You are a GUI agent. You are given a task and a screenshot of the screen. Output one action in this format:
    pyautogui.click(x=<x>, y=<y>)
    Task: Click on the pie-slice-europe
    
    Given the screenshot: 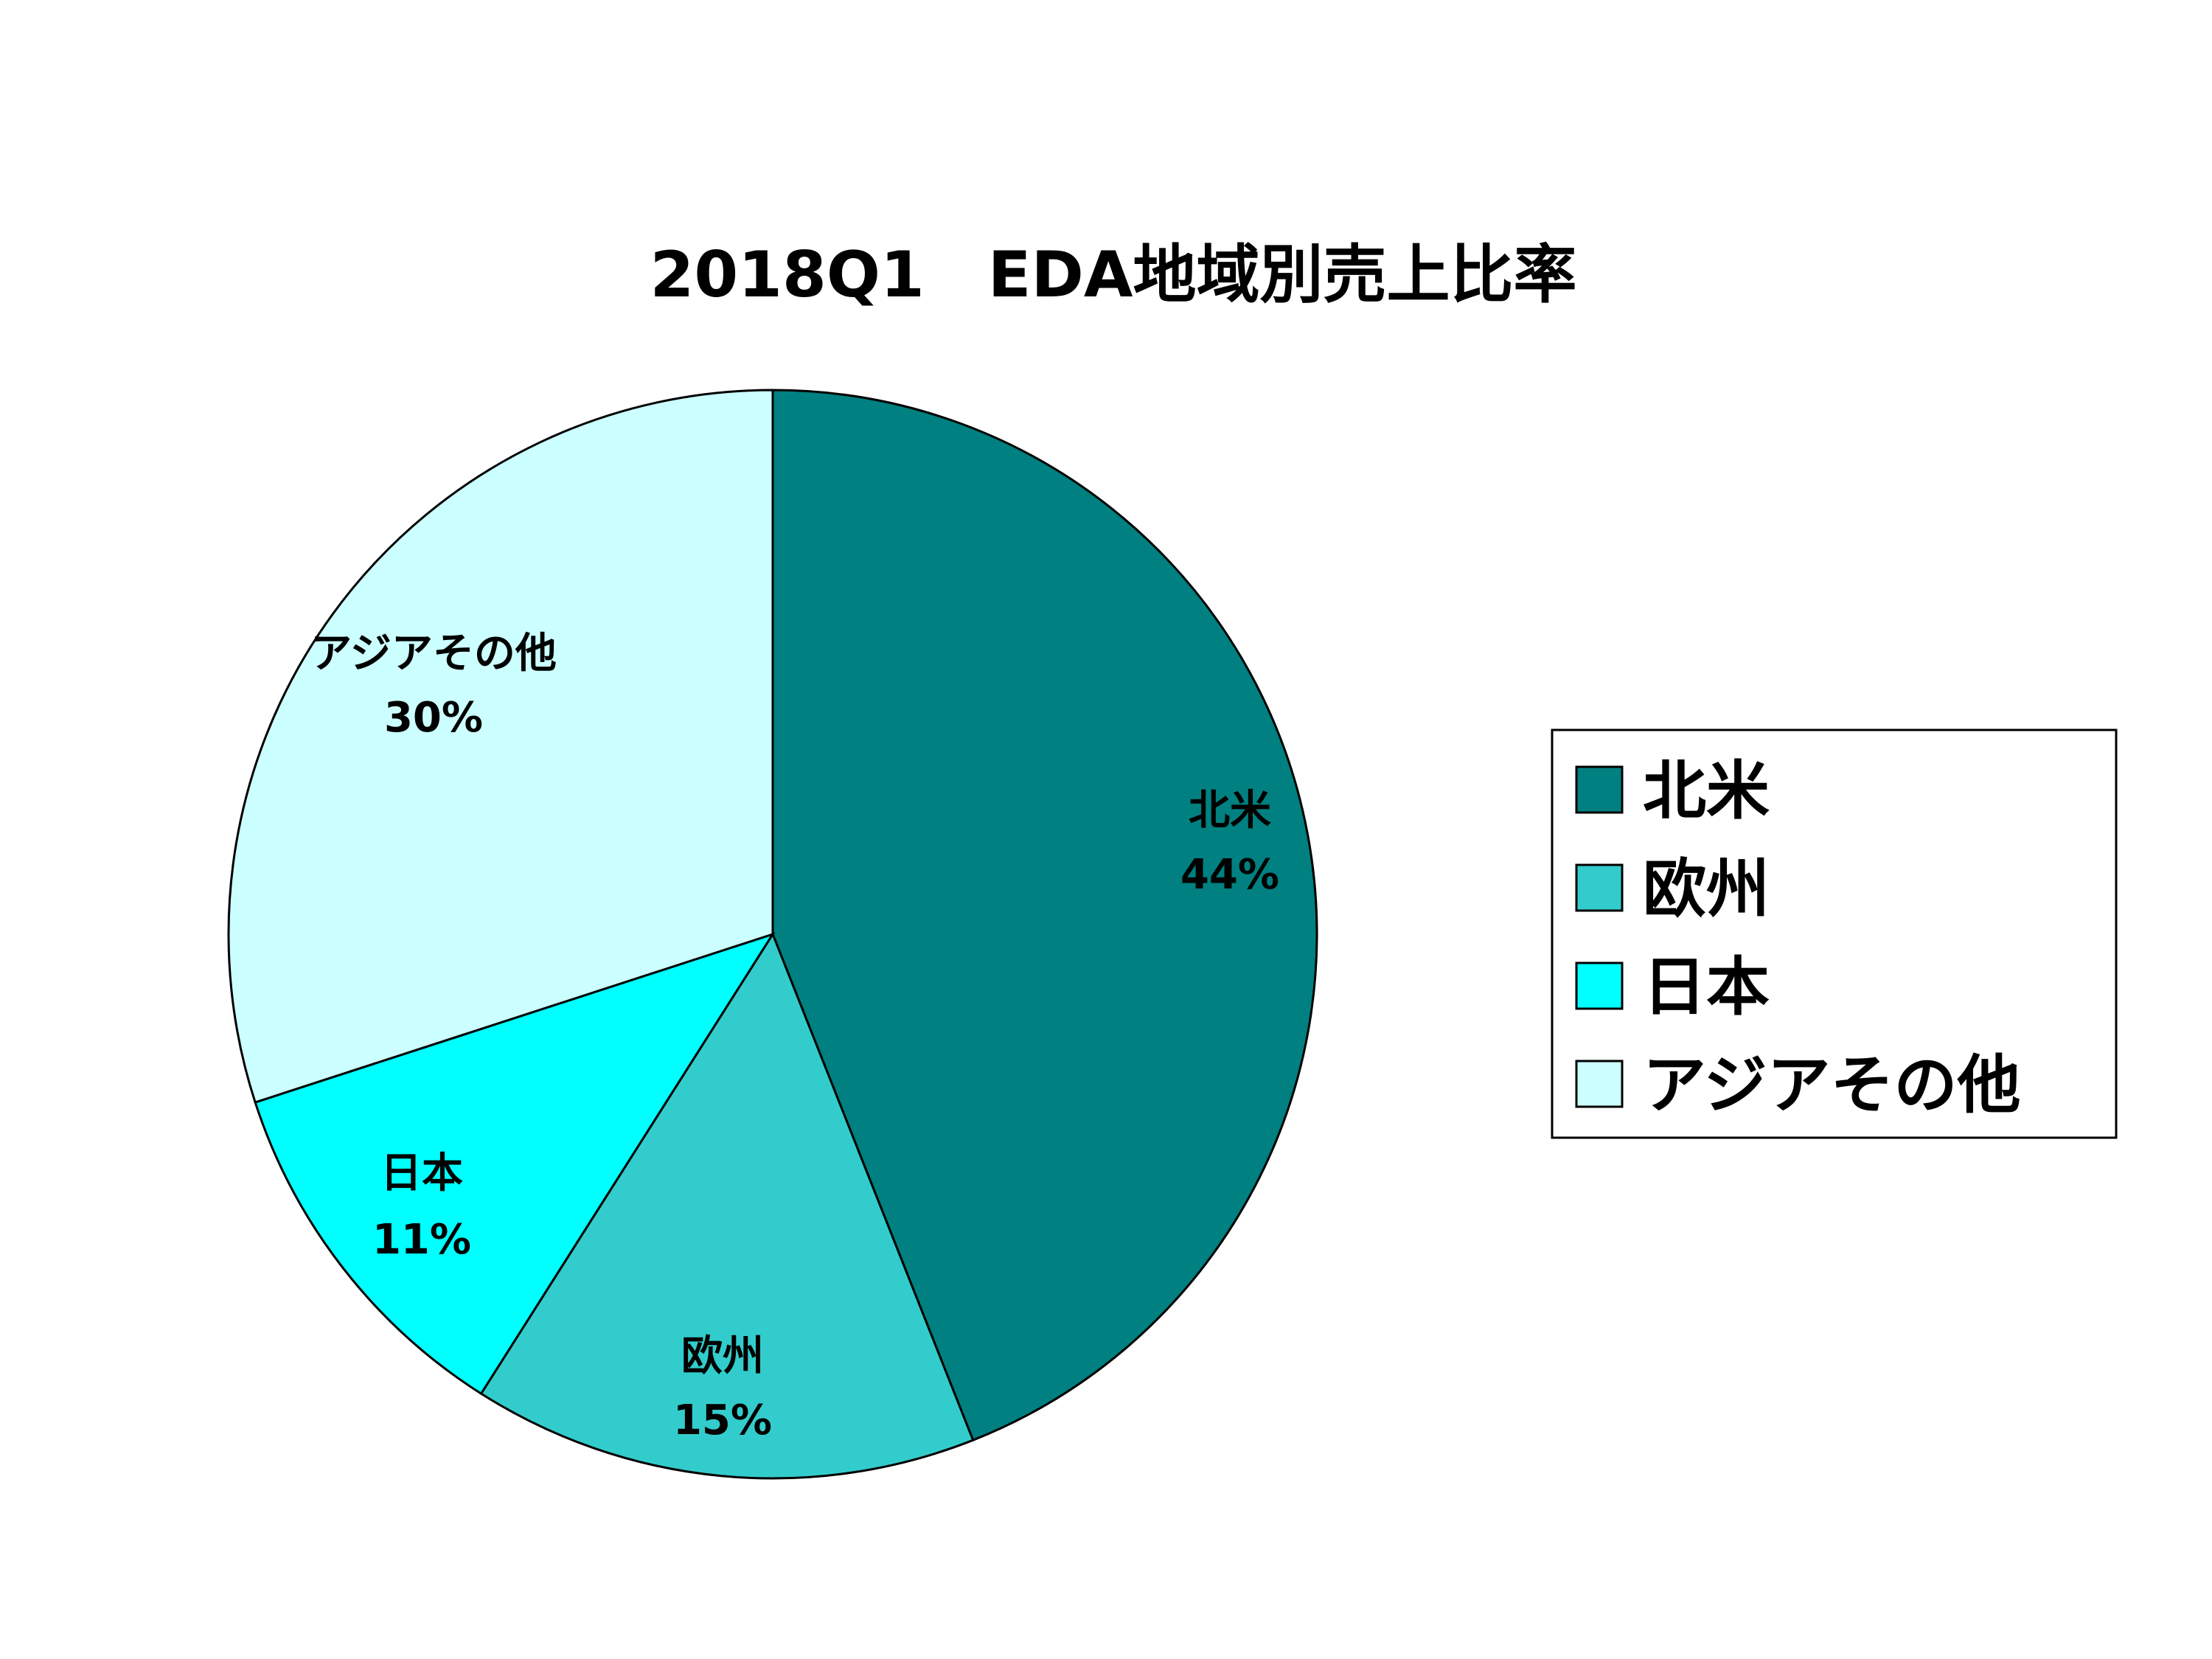 What is the action you would take?
    pyautogui.click(x=727, y=1205)
    